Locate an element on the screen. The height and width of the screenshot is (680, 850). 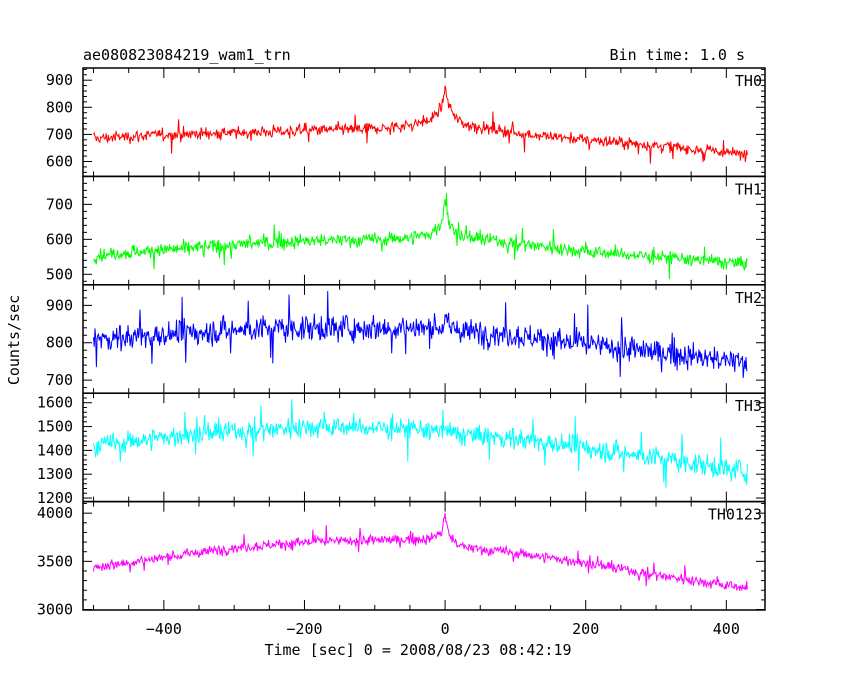
series-line-th0123 is located at coordinates (420, 552).